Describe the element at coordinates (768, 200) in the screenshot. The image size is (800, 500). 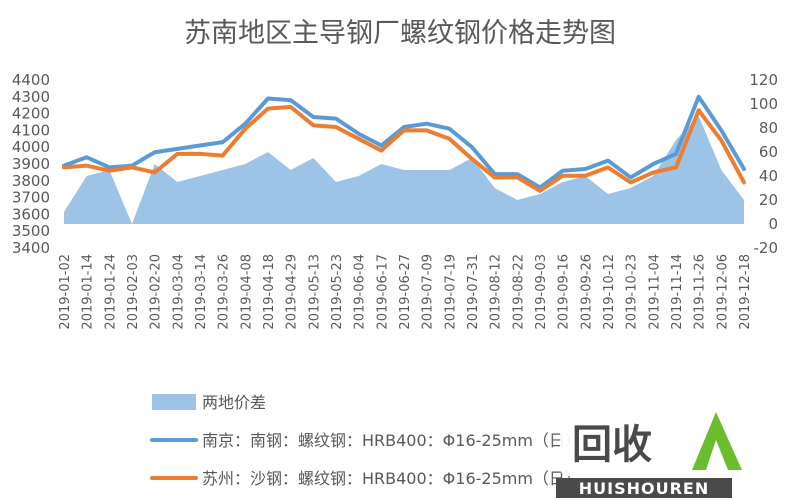
I see `y-right-tick-label: 20` at that location.